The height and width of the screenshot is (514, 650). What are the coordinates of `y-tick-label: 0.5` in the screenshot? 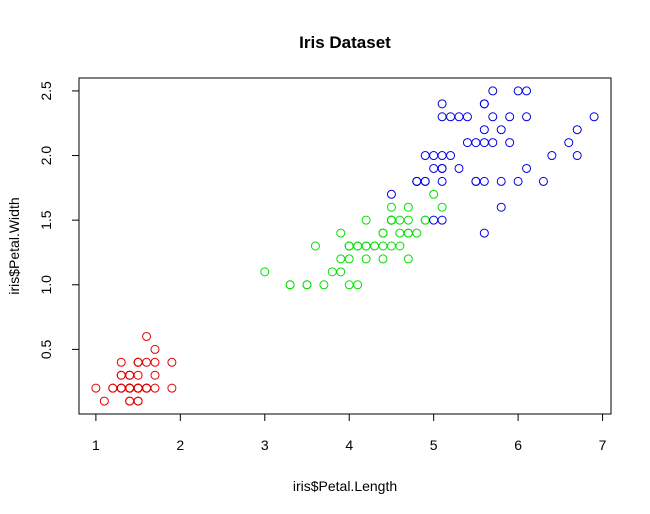 It's located at (46, 349).